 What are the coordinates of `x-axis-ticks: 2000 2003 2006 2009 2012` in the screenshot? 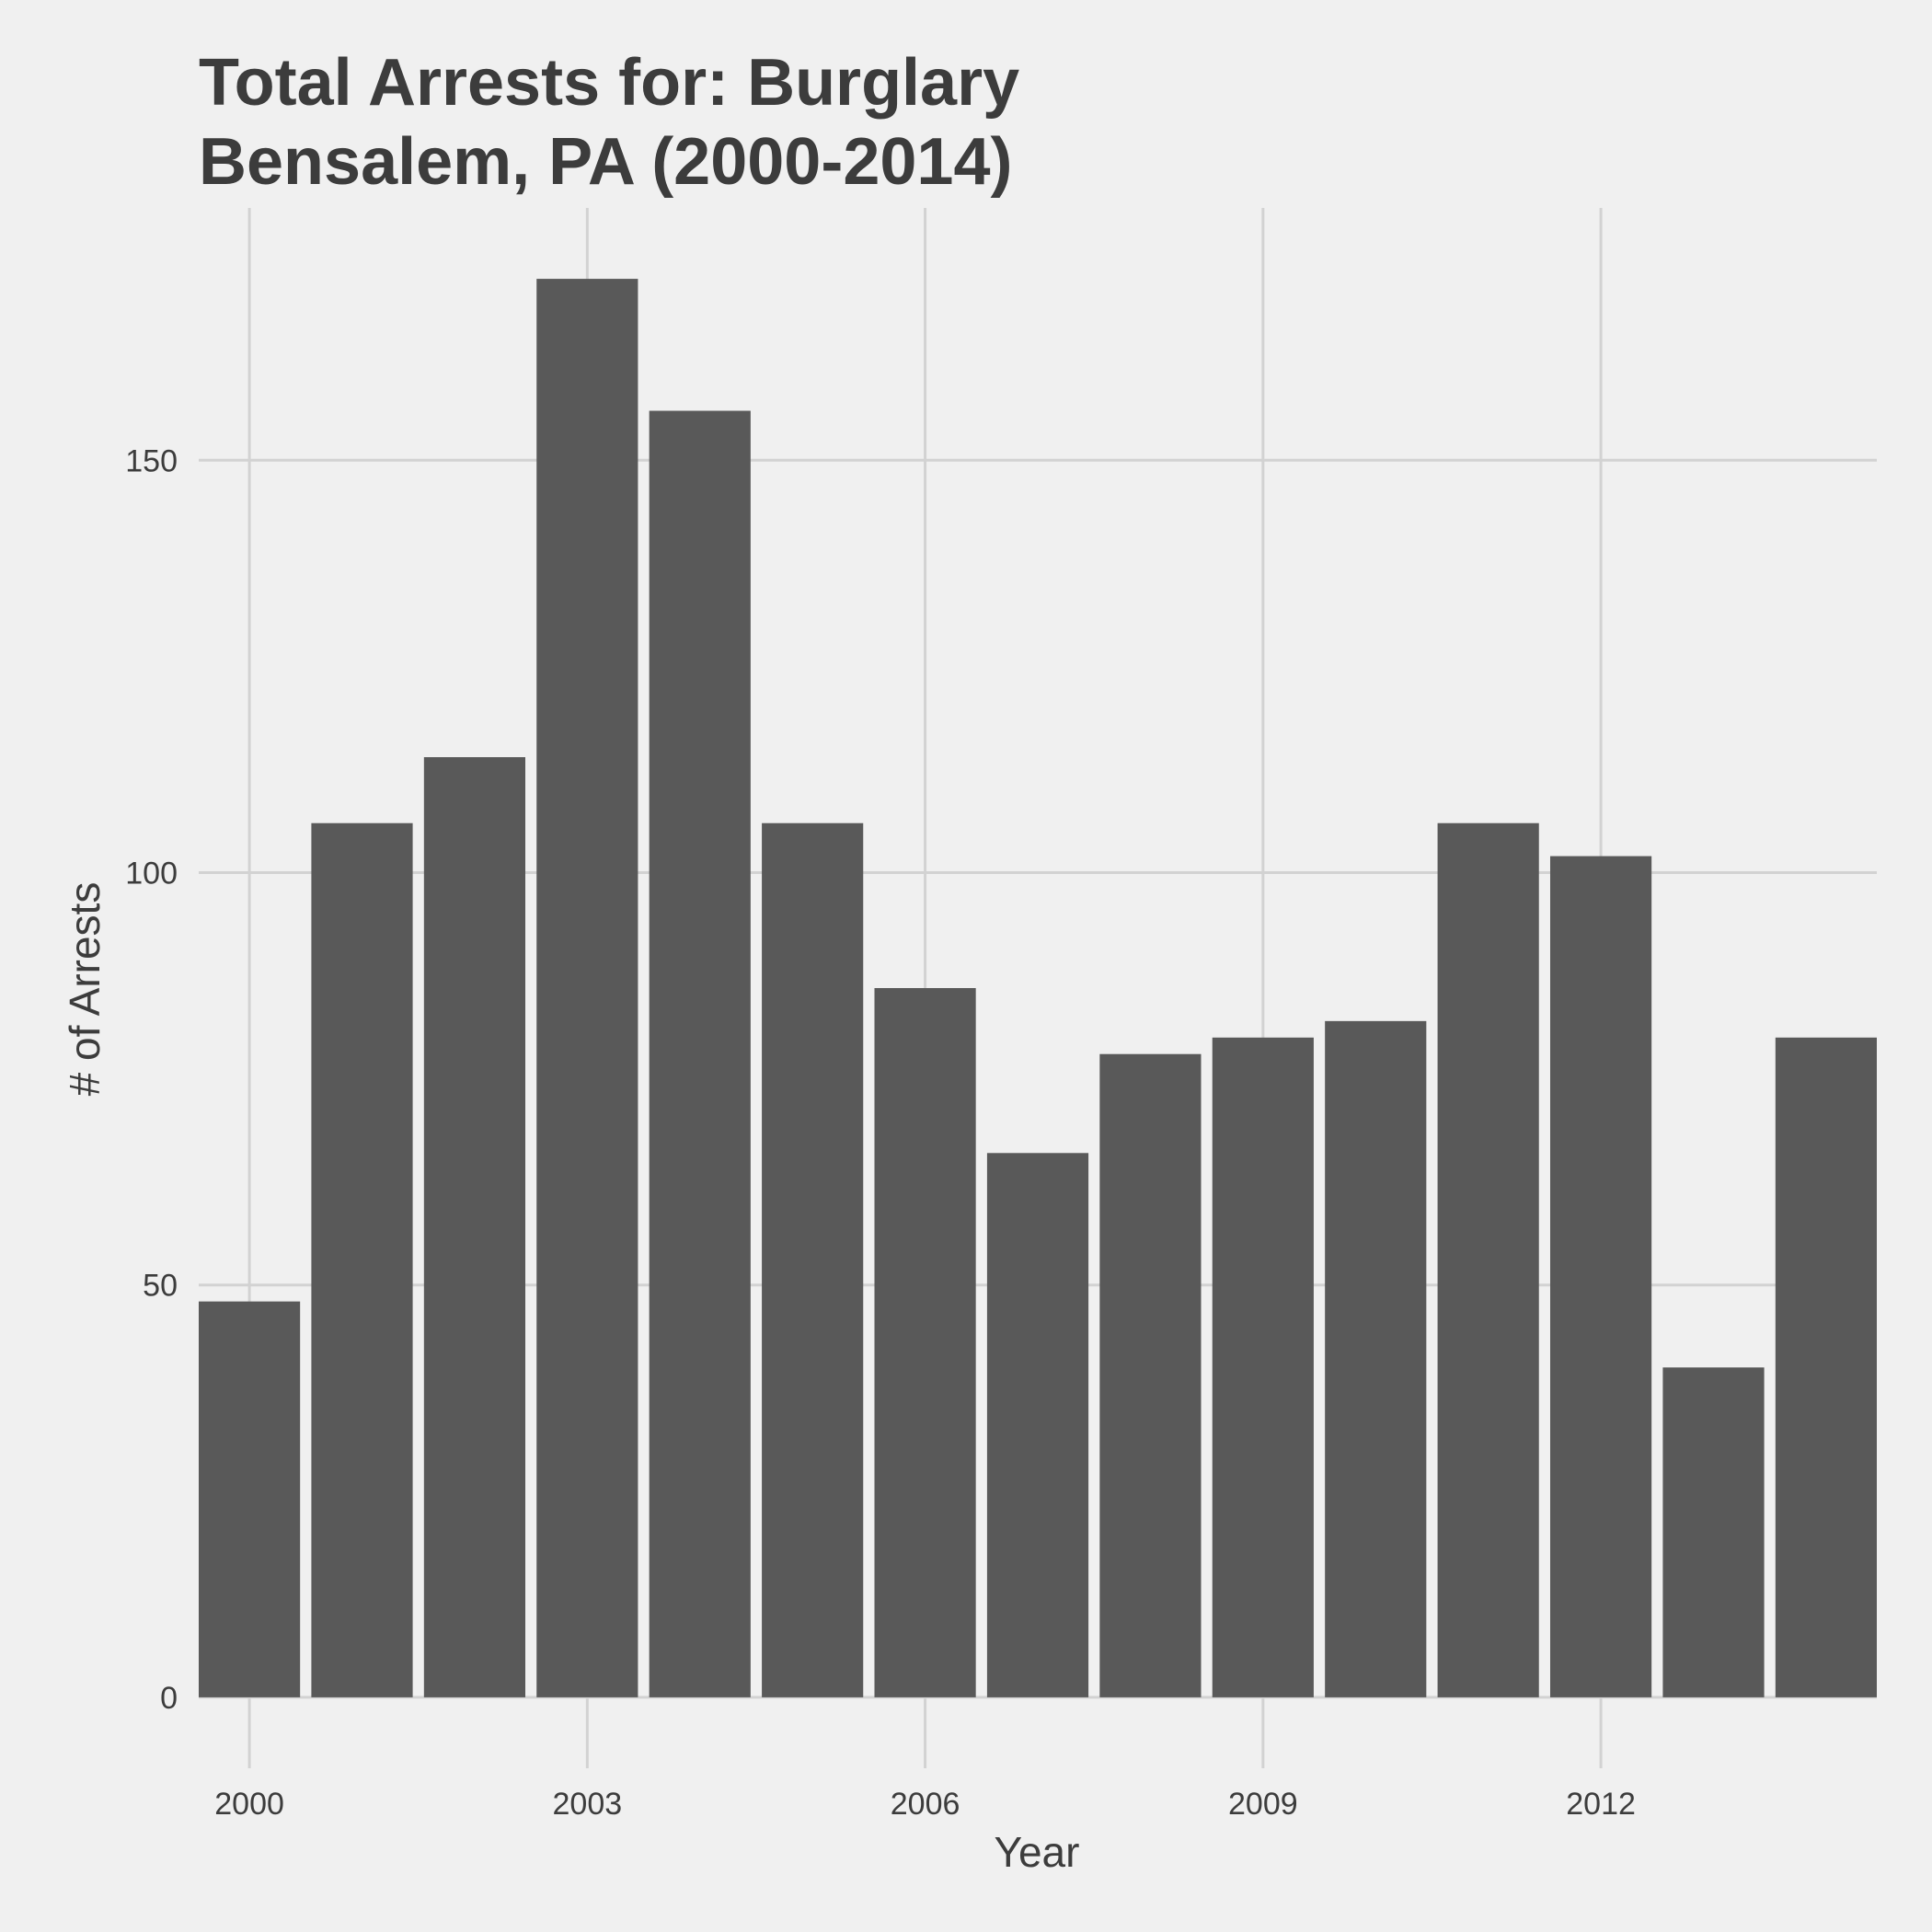 It's located at (925, 1804).